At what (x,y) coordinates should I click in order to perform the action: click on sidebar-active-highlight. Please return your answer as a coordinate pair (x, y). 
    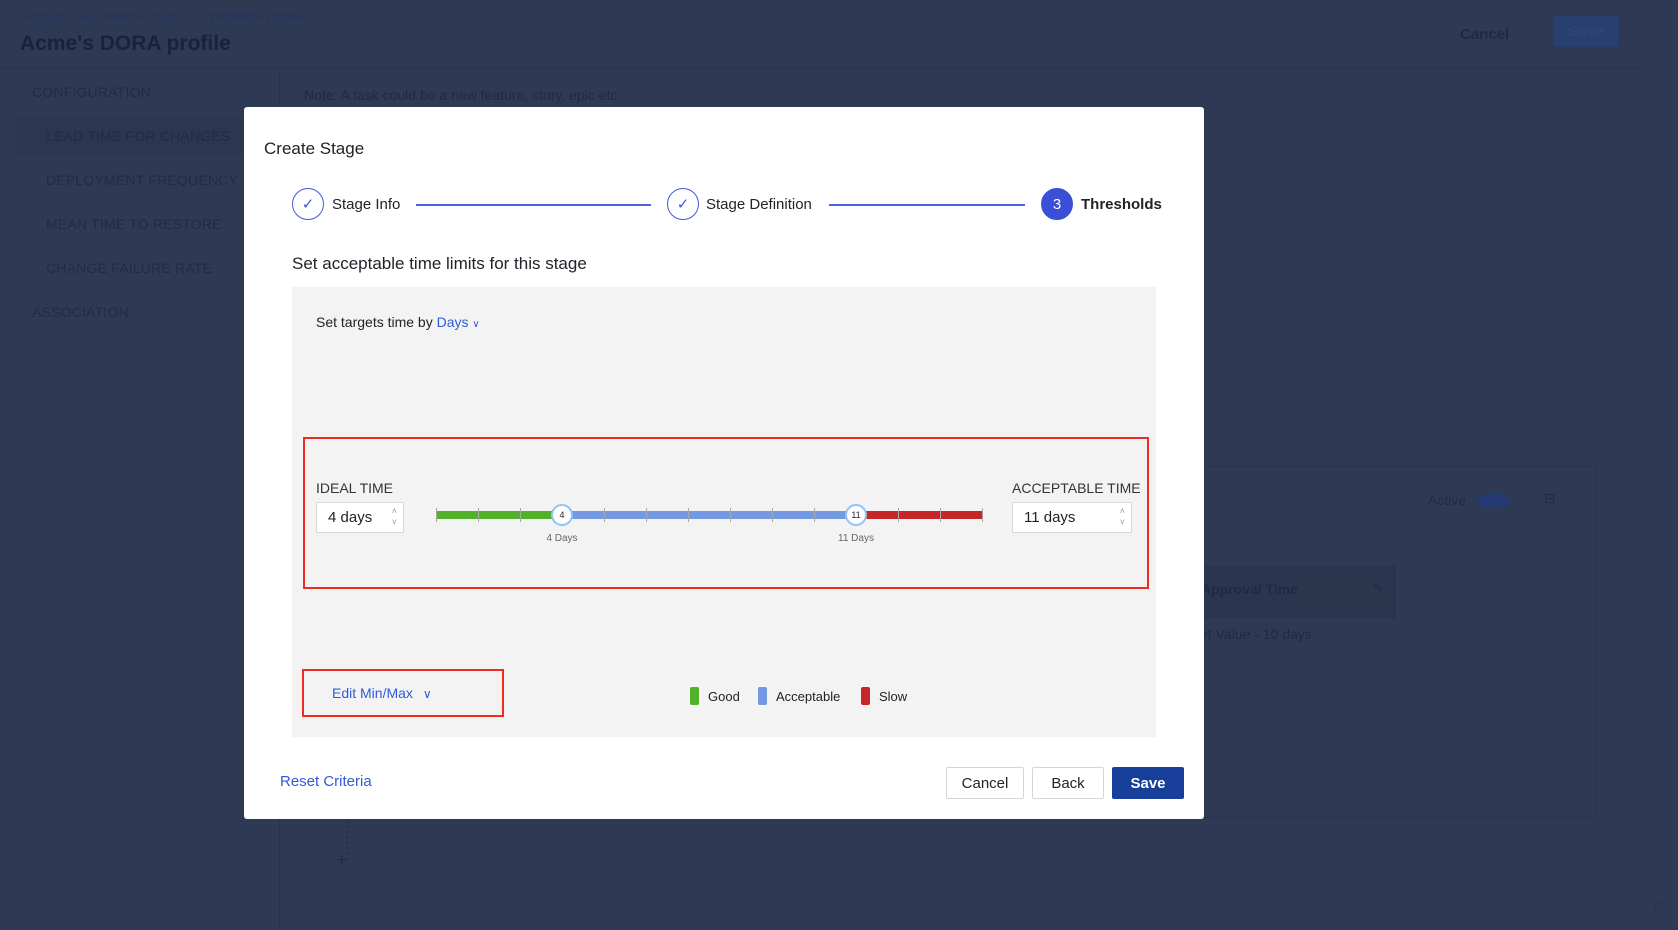
    Looking at the image, I should click on (131, 136).